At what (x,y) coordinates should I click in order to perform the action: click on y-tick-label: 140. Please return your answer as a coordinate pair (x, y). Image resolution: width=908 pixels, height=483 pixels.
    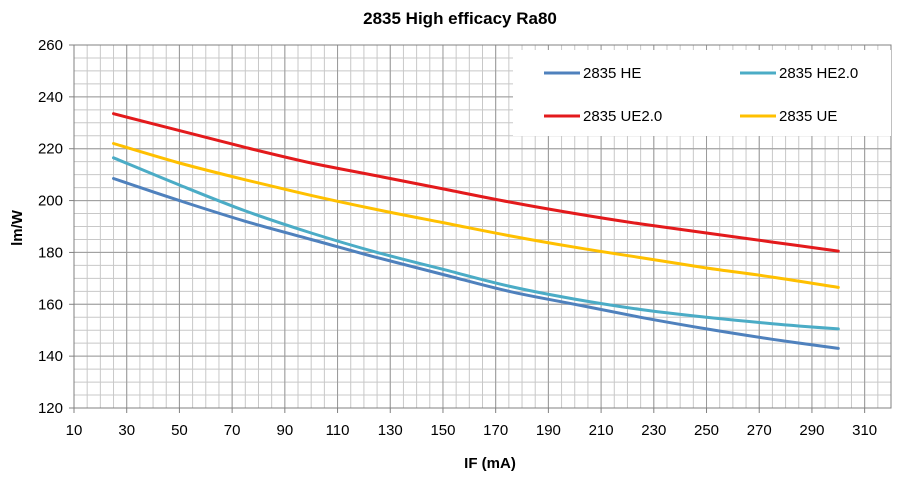
    Looking at the image, I should click on (50, 356).